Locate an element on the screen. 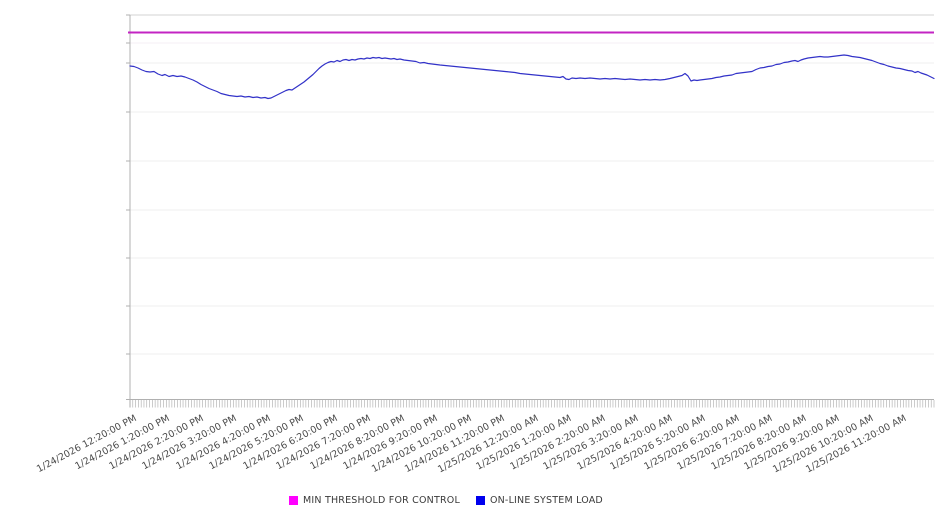  series-line-system-load is located at coordinates (532, 77).